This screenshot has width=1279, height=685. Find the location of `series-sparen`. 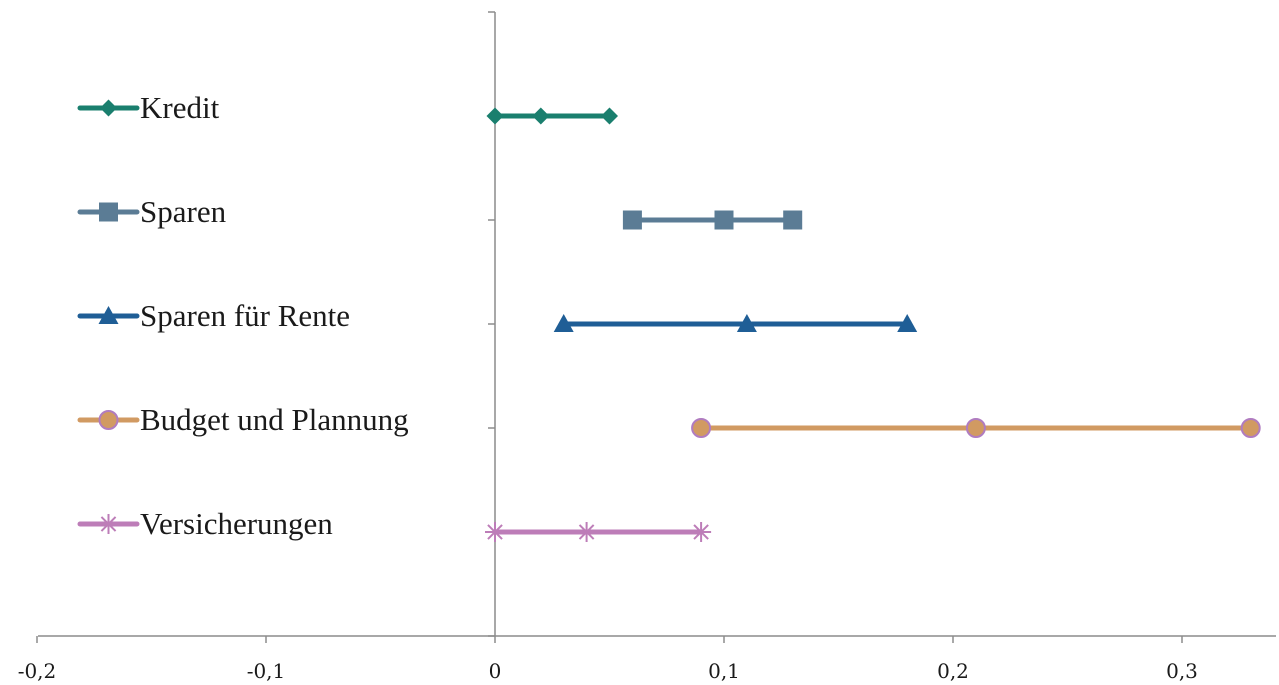

series-sparen is located at coordinates (712, 220).